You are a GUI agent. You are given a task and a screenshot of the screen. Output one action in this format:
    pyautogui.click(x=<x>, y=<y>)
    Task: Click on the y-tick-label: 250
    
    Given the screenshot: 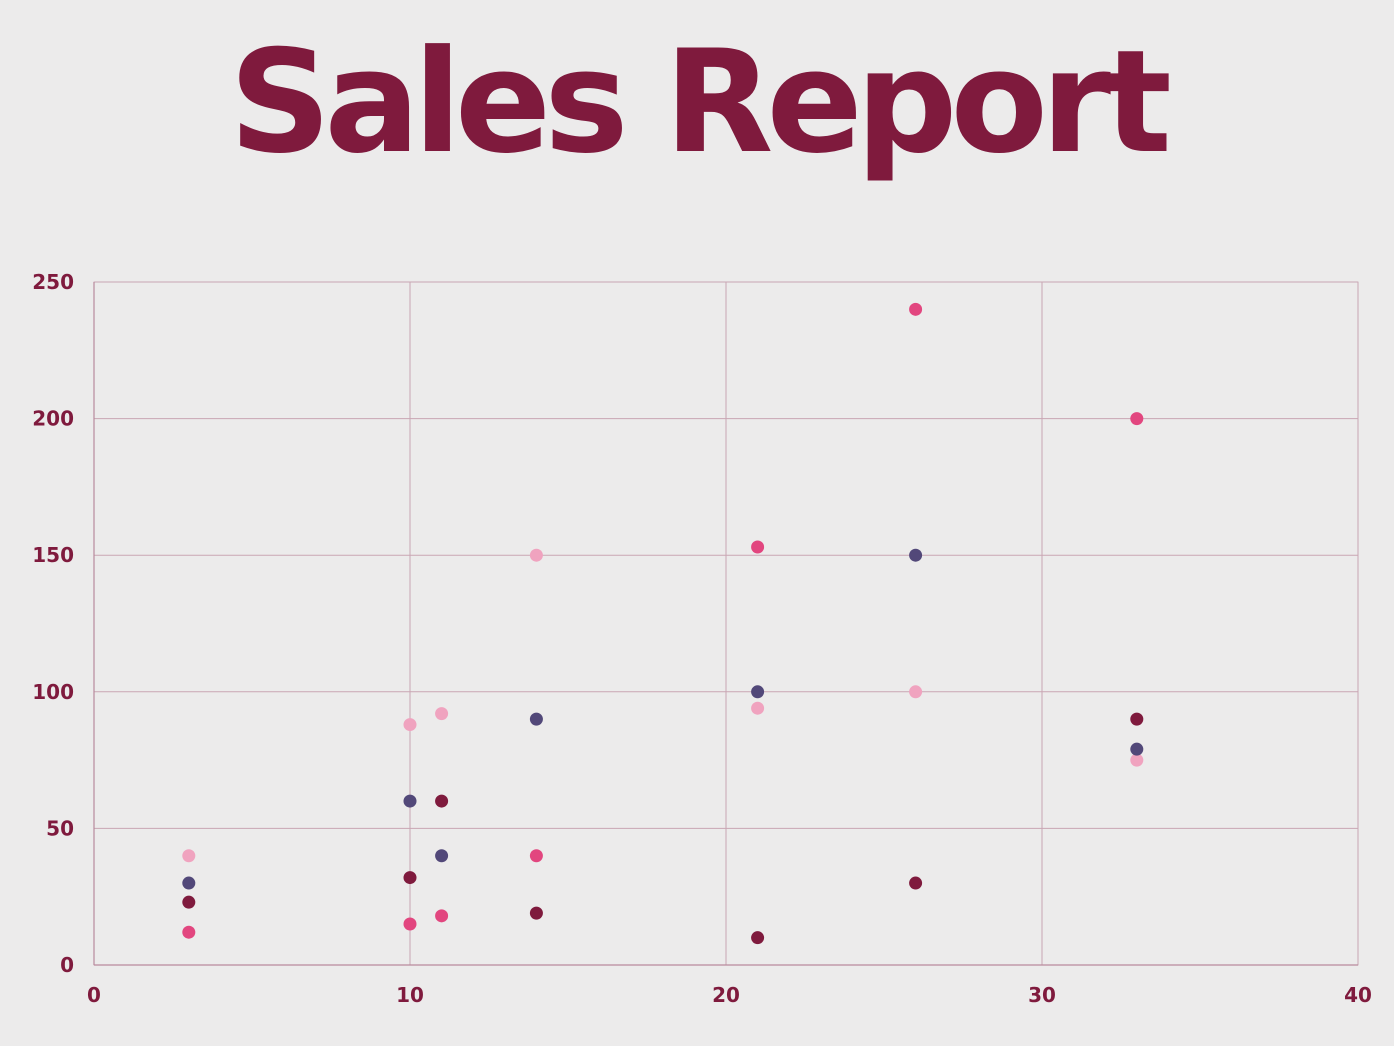 What is the action you would take?
    pyautogui.click(x=53, y=282)
    